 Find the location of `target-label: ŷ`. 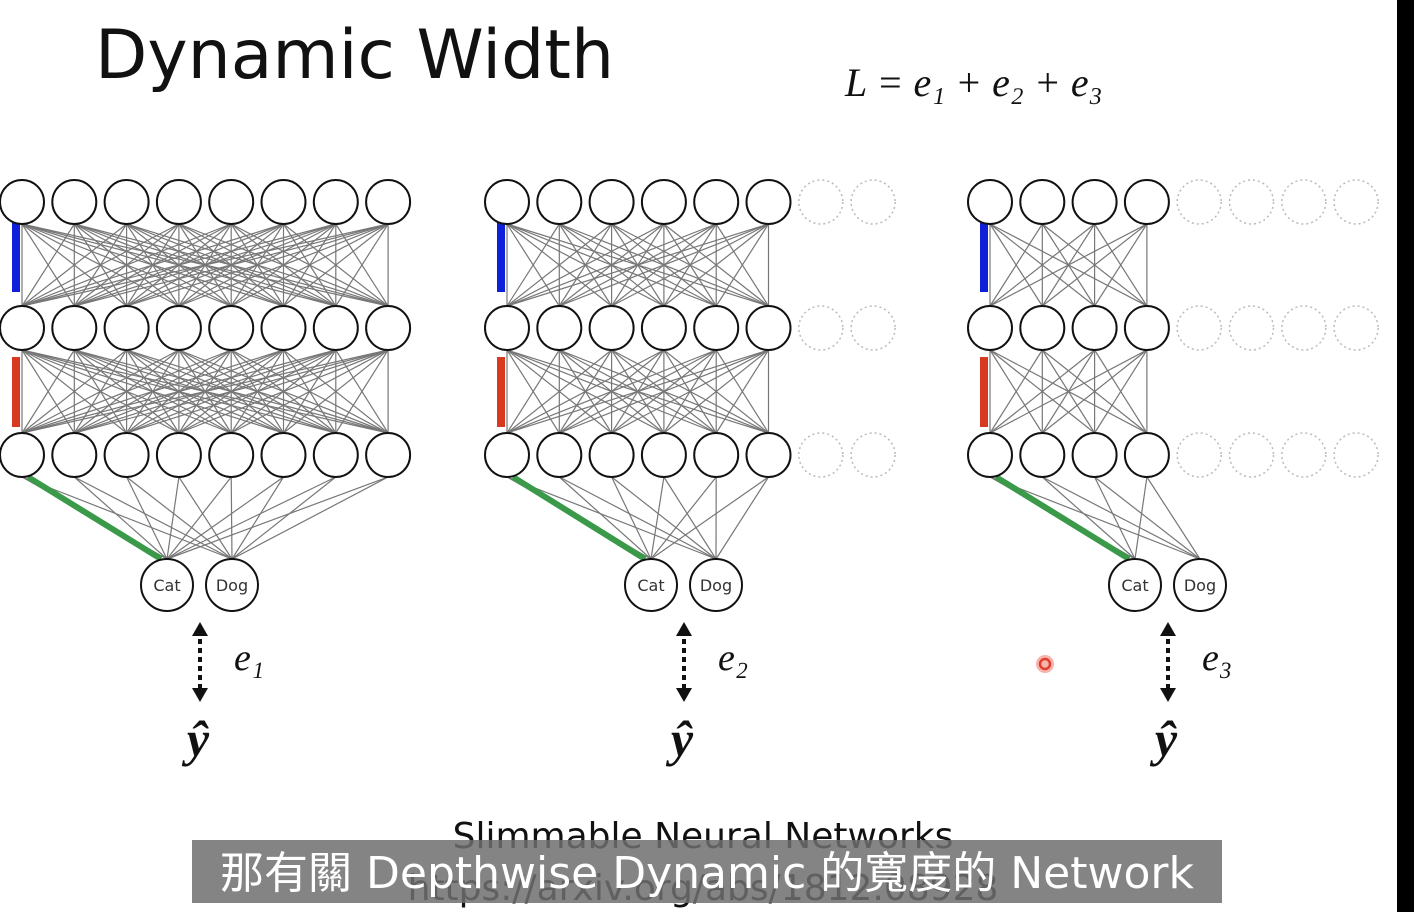

target-label: ŷ is located at coordinates (196, 739).